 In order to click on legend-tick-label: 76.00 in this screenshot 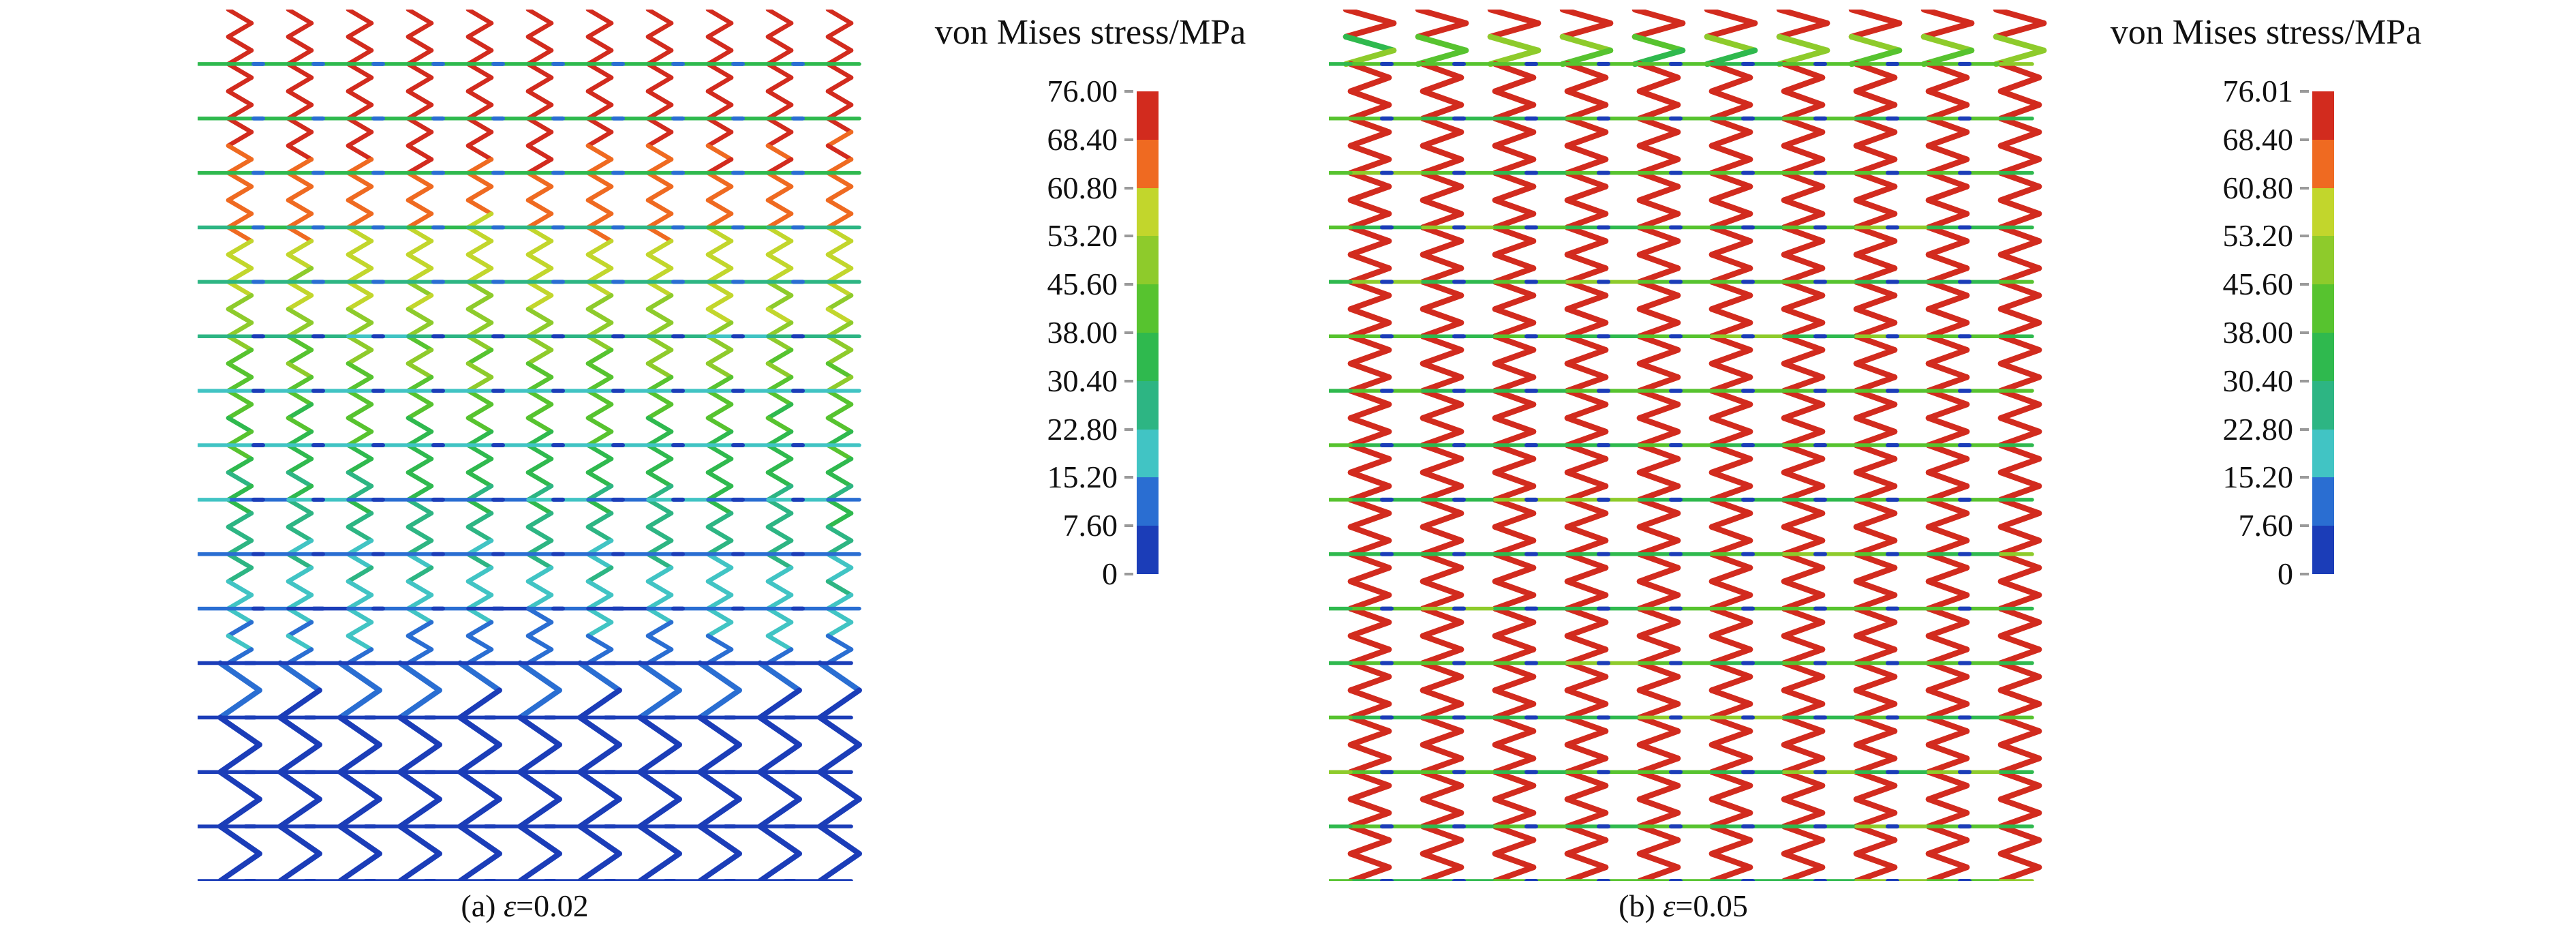, I will do `click(1082, 91)`.